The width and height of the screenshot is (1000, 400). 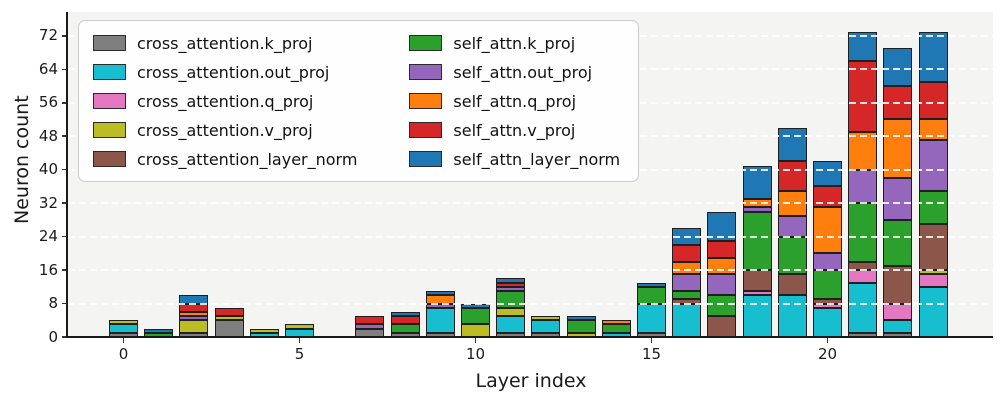 I want to click on y-tick-label: 16, so click(x=48, y=269).